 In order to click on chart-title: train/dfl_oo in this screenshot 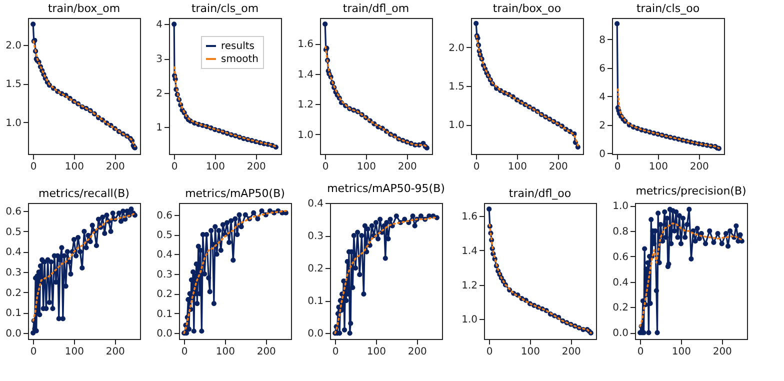, I will do `click(540, 193)`.